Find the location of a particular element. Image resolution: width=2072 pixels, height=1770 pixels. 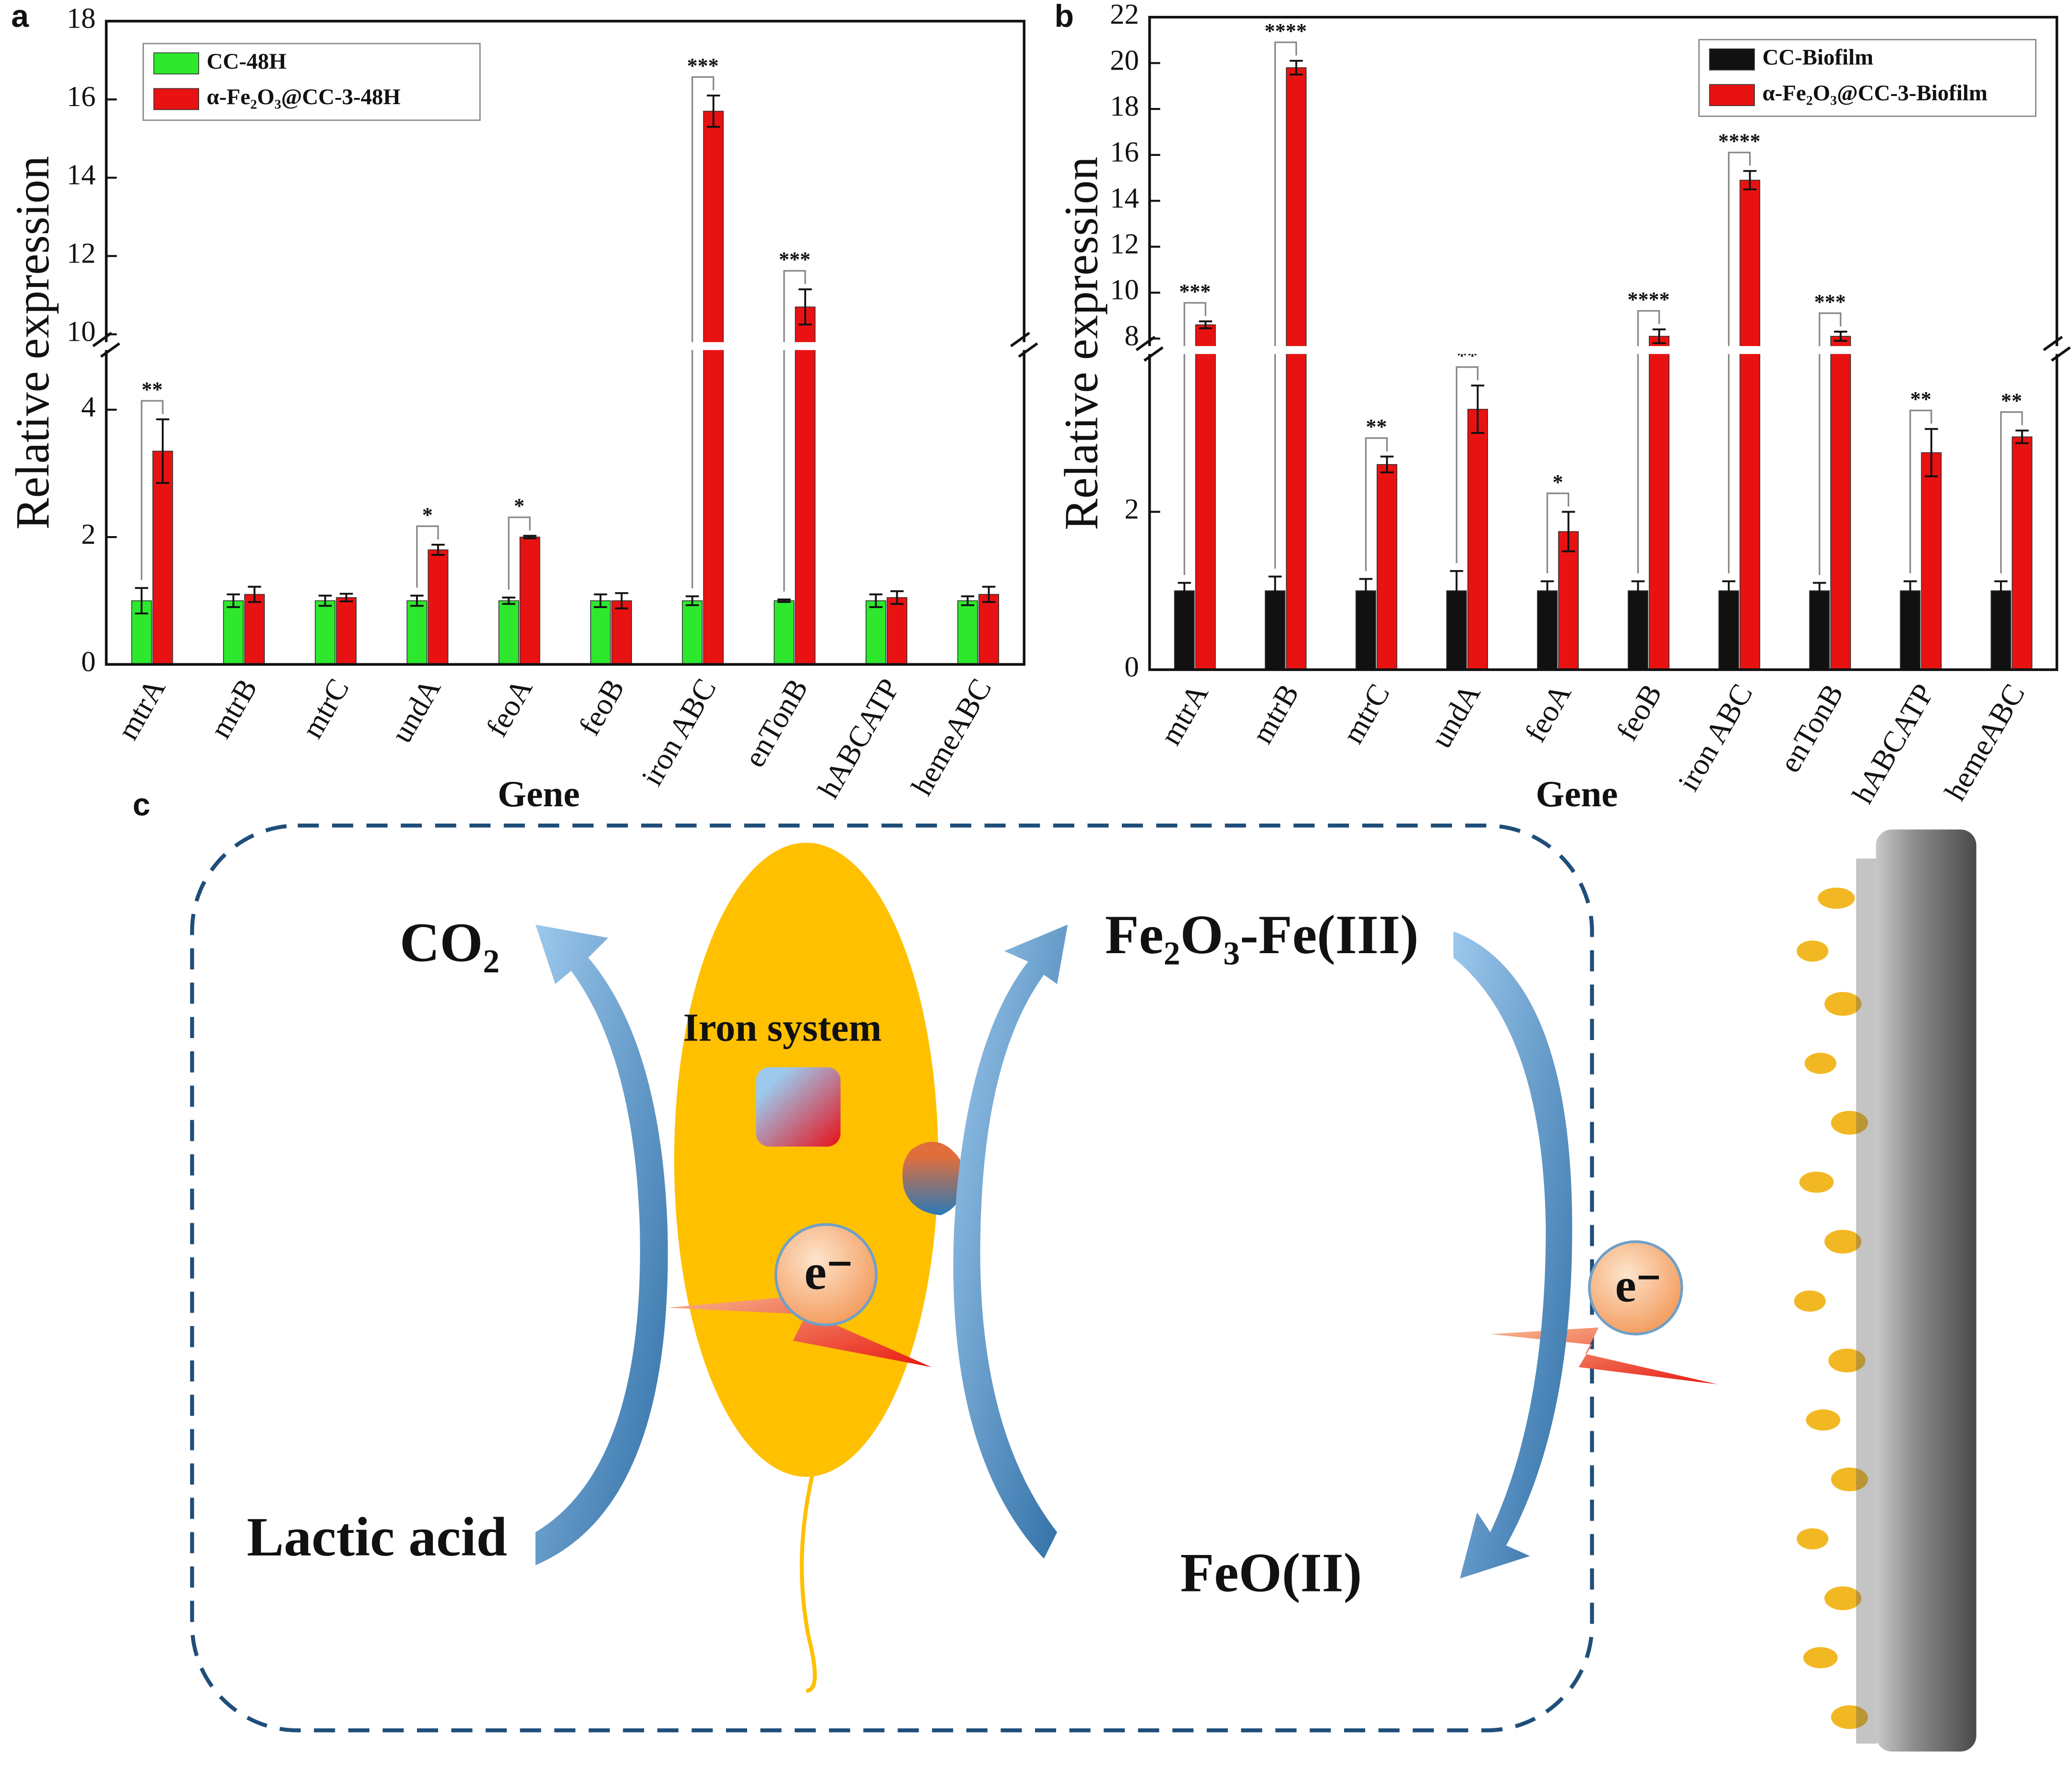

significance-label: * is located at coordinates (1558, 482).